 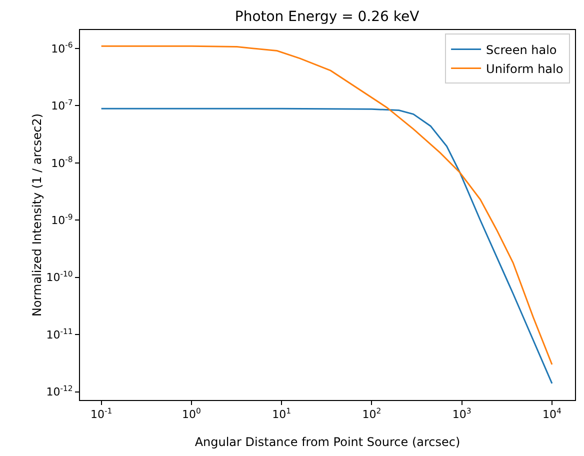 What do you see at coordinates (327, 442) in the screenshot?
I see `x-axis-title: Angular Distance from Point Source (arcsec)` at bounding box center [327, 442].